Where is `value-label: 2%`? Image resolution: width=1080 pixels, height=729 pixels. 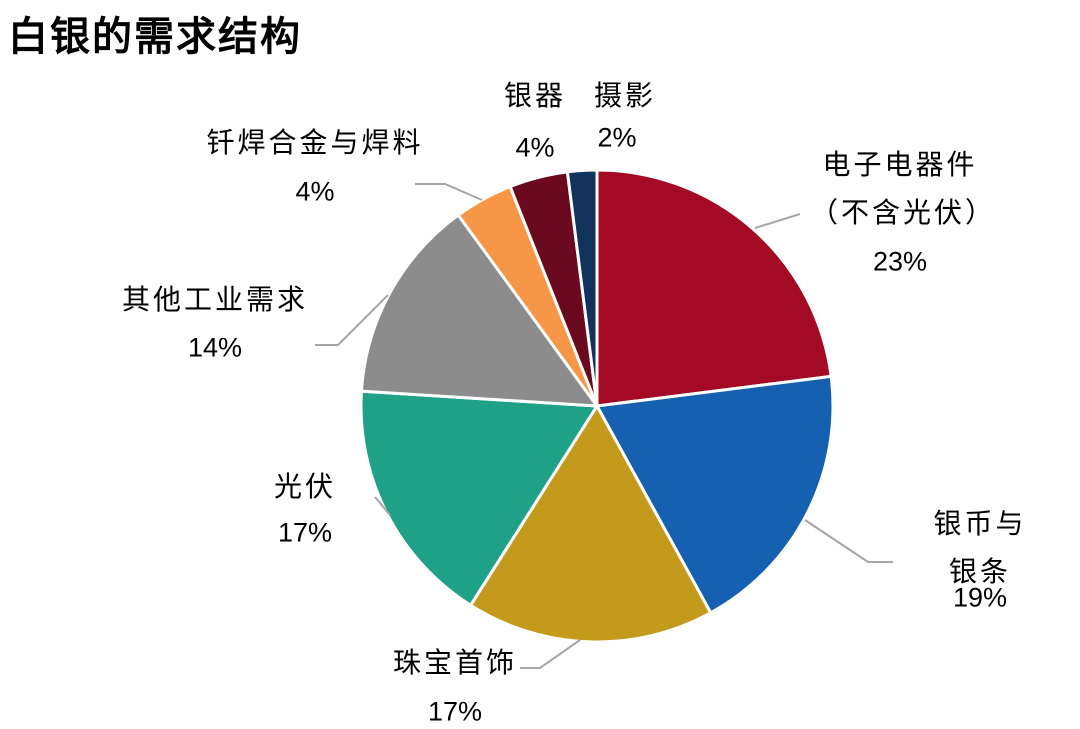
value-label: 2% is located at coordinates (617, 137).